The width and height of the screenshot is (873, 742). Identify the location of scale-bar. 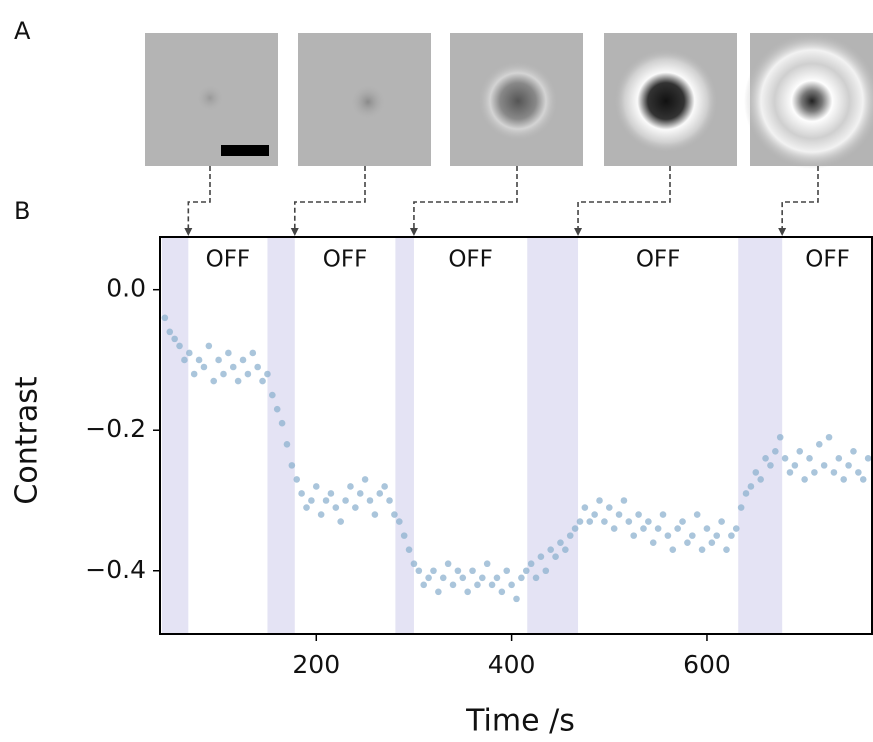
(245, 150).